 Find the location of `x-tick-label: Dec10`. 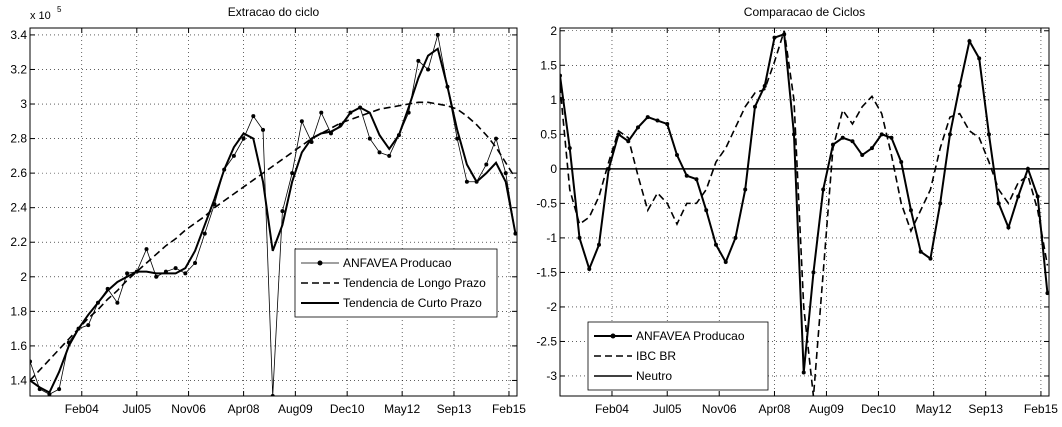

x-tick-label: Dec10 is located at coordinates (878, 409).